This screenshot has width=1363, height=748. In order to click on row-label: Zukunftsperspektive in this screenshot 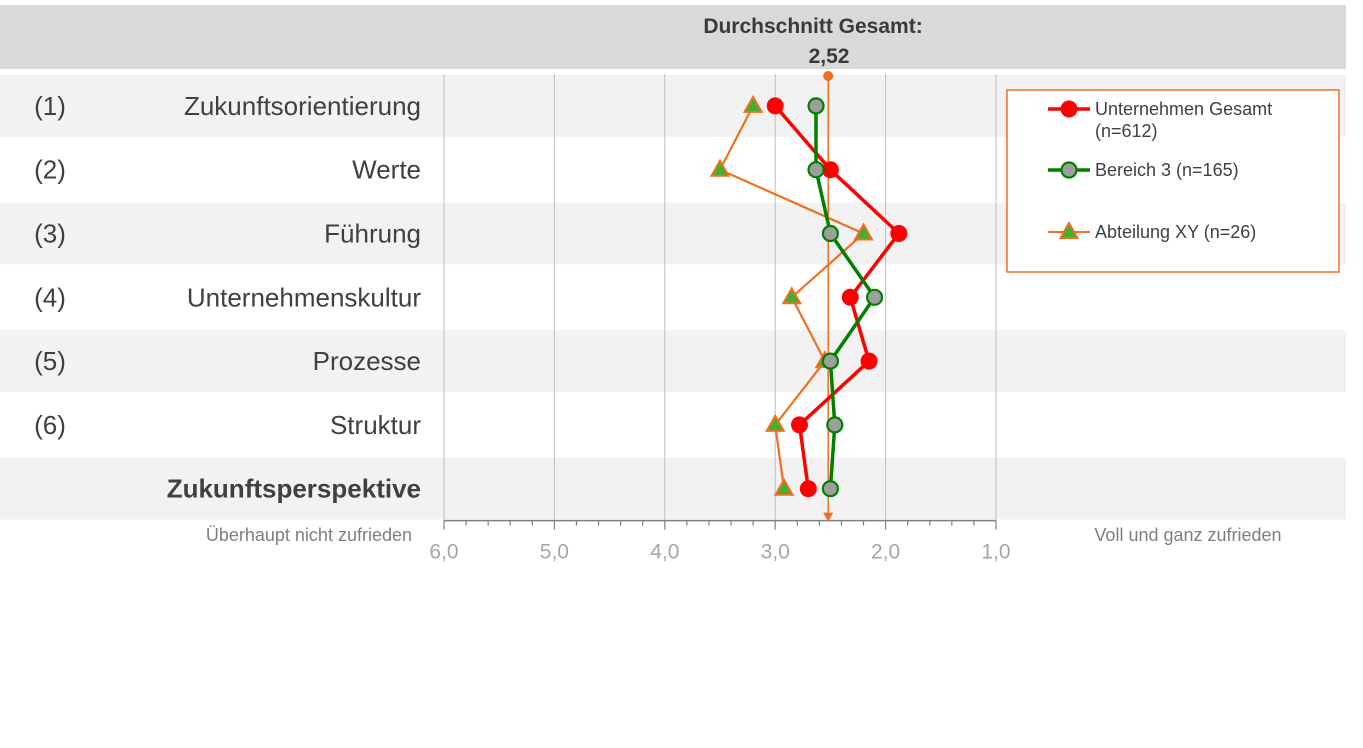, I will do `click(294, 489)`.